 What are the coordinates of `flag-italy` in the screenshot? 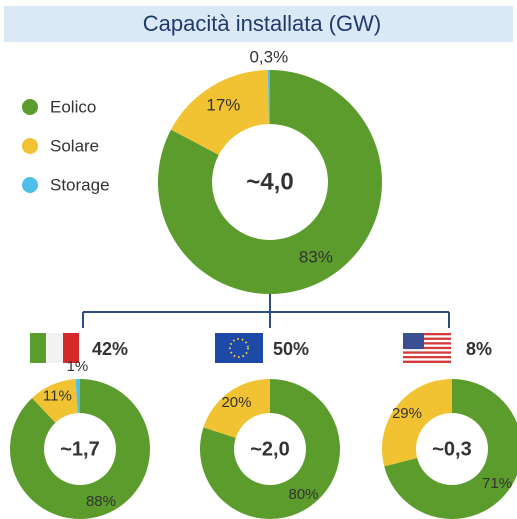 It's located at (54, 348).